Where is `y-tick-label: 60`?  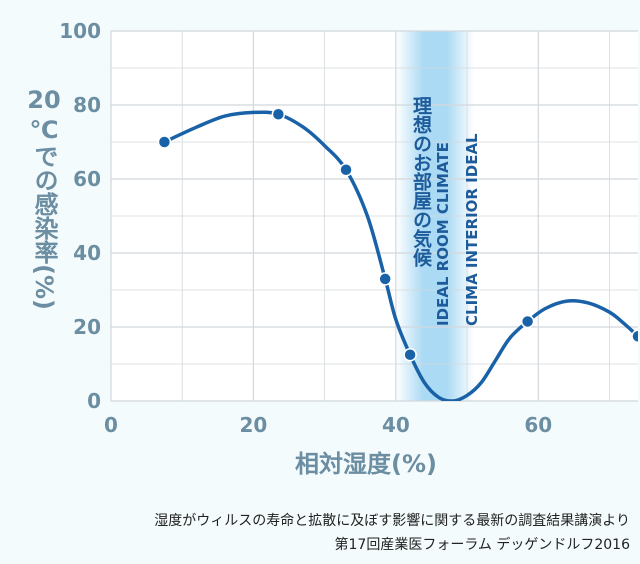
y-tick-label: 60 is located at coordinates (87, 179).